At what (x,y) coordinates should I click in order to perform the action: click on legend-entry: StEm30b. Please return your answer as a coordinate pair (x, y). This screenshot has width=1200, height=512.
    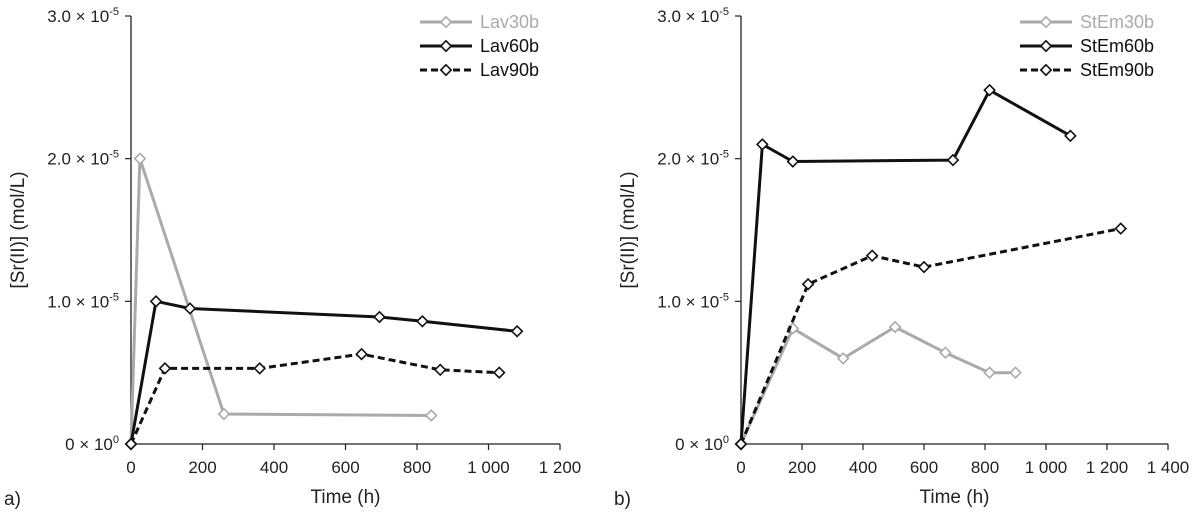
    Looking at the image, I should click on (1087, 22).